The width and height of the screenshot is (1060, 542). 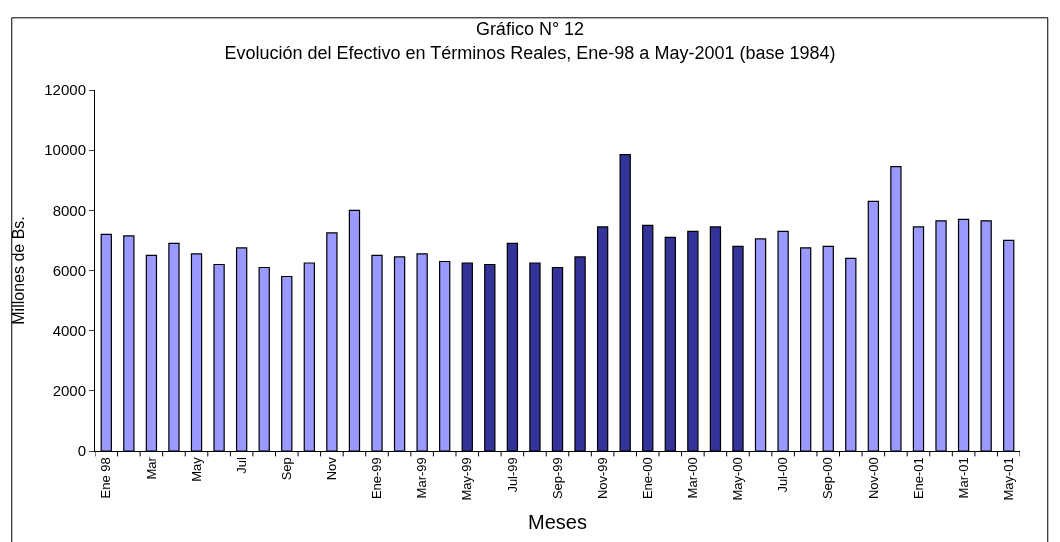 What do you see at coordinates (738, 479) in the screenshot?
I see `x-tick-label: May-00` at bounding box center [738, 479].